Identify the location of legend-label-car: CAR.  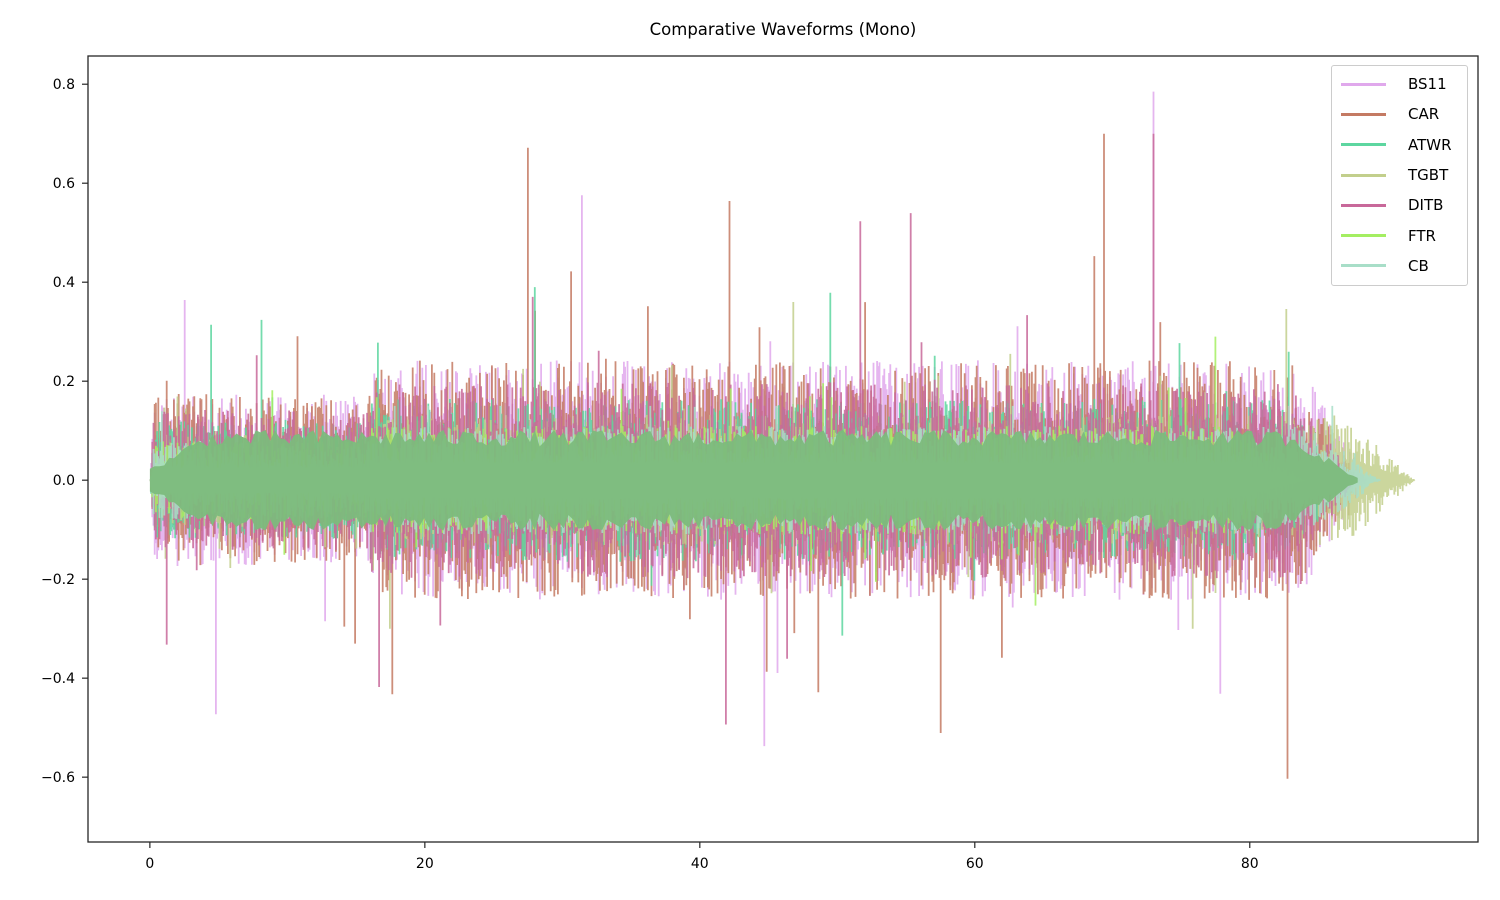
(1424, 114).